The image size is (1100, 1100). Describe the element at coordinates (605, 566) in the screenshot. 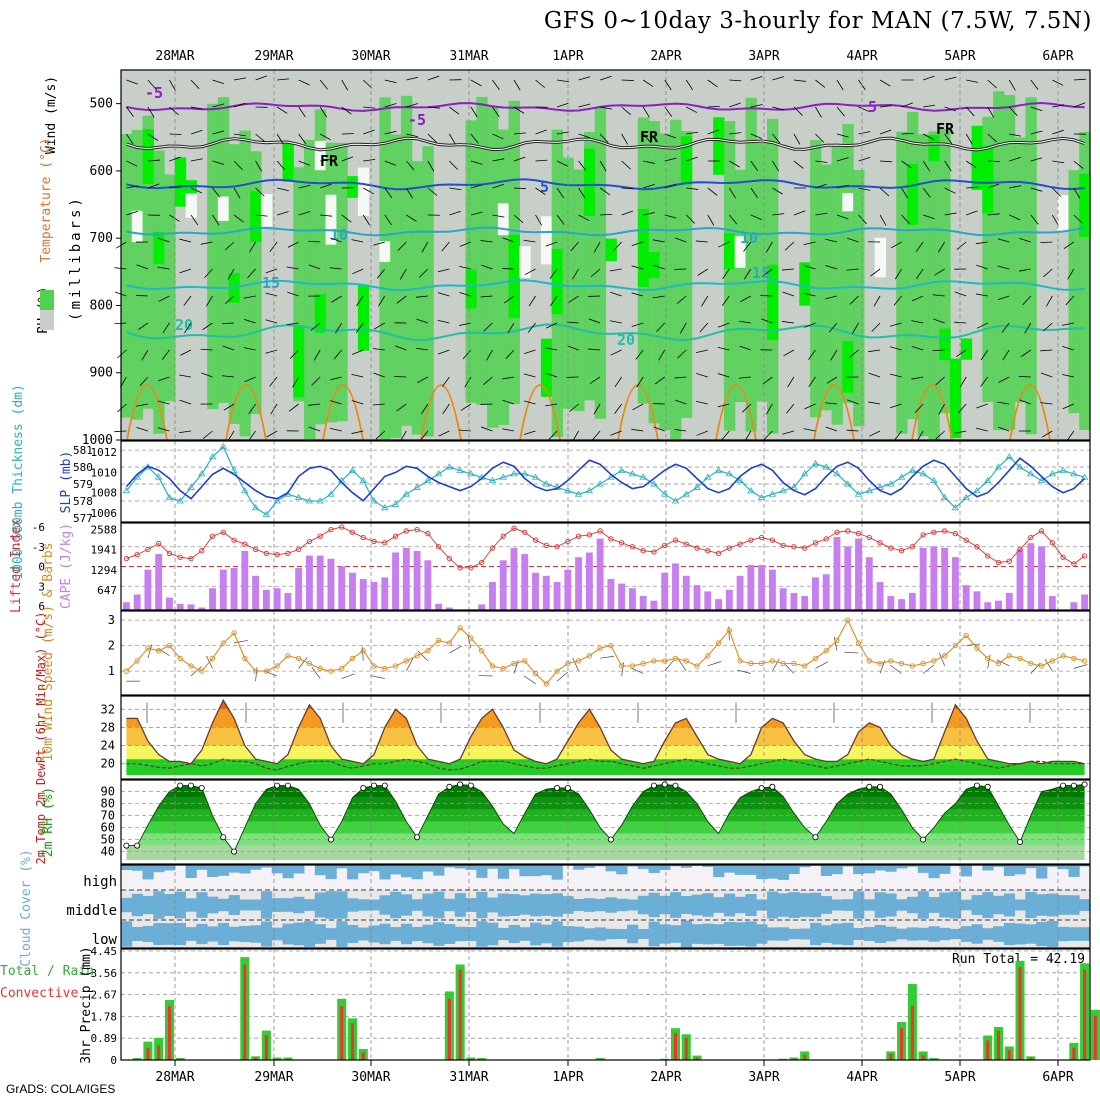

I see `cape-frame` at that location.